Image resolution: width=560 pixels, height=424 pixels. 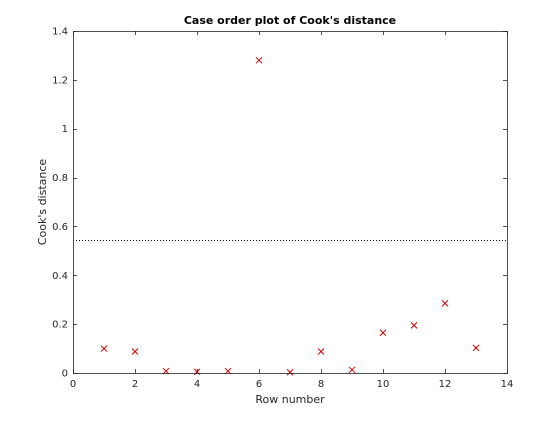 I want to click on x-tick-label: 4, so click(x=197, y=384).